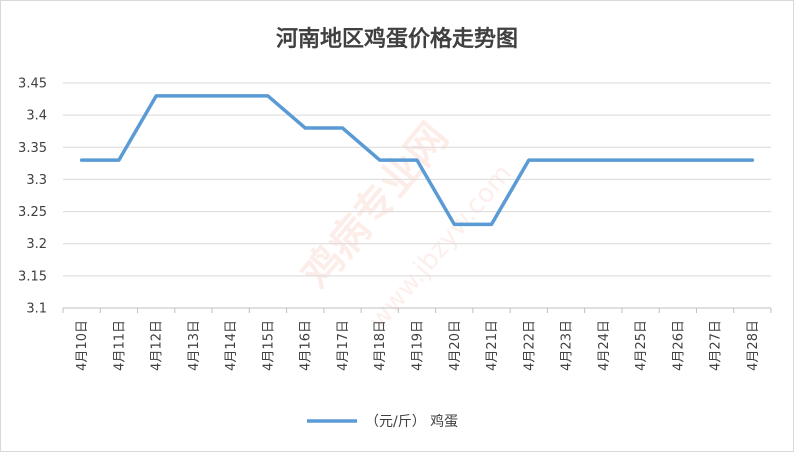  Describe the element at coordinates (32, 148) in the screenshot. I see `y-tick-label: 3.35` at that location.